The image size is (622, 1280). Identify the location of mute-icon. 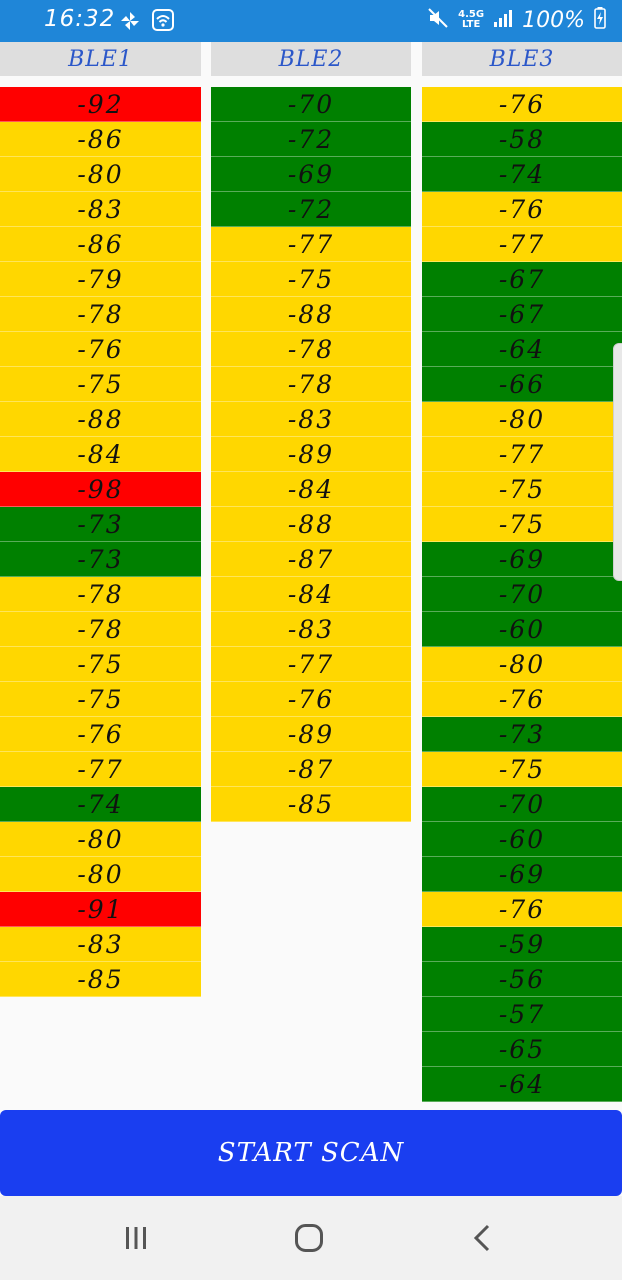
(438, 20).